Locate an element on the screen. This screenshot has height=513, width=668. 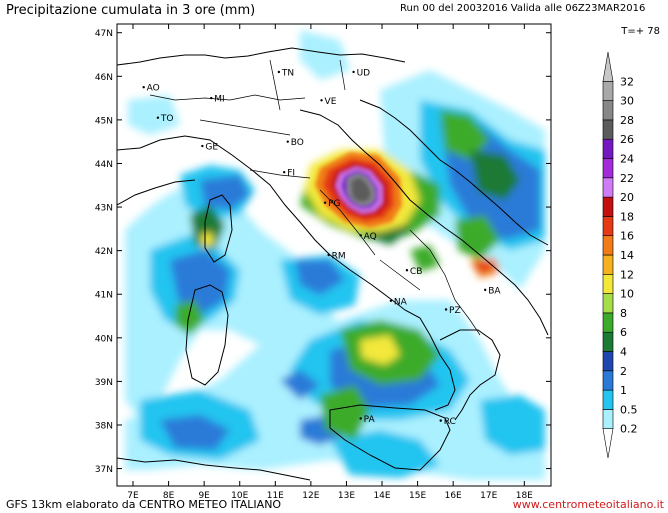
legend-arrow-top is located at coordinates (608, 66).